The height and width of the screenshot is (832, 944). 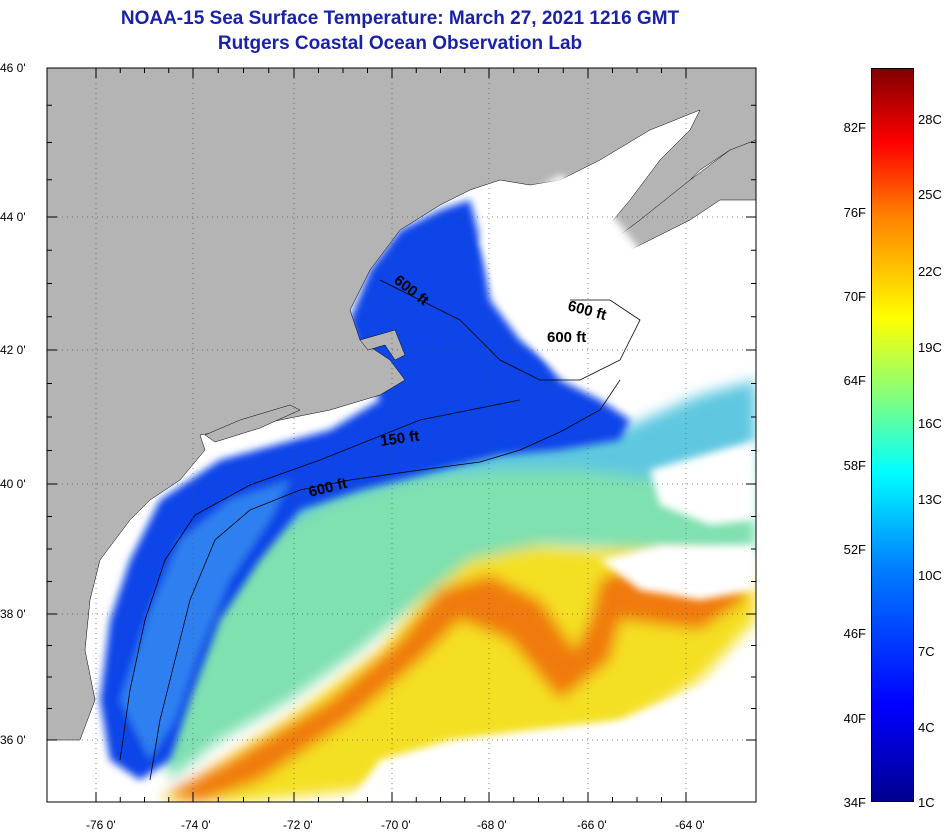 I want to click on contour-label: 600 ft, so click(x=566, y=337).